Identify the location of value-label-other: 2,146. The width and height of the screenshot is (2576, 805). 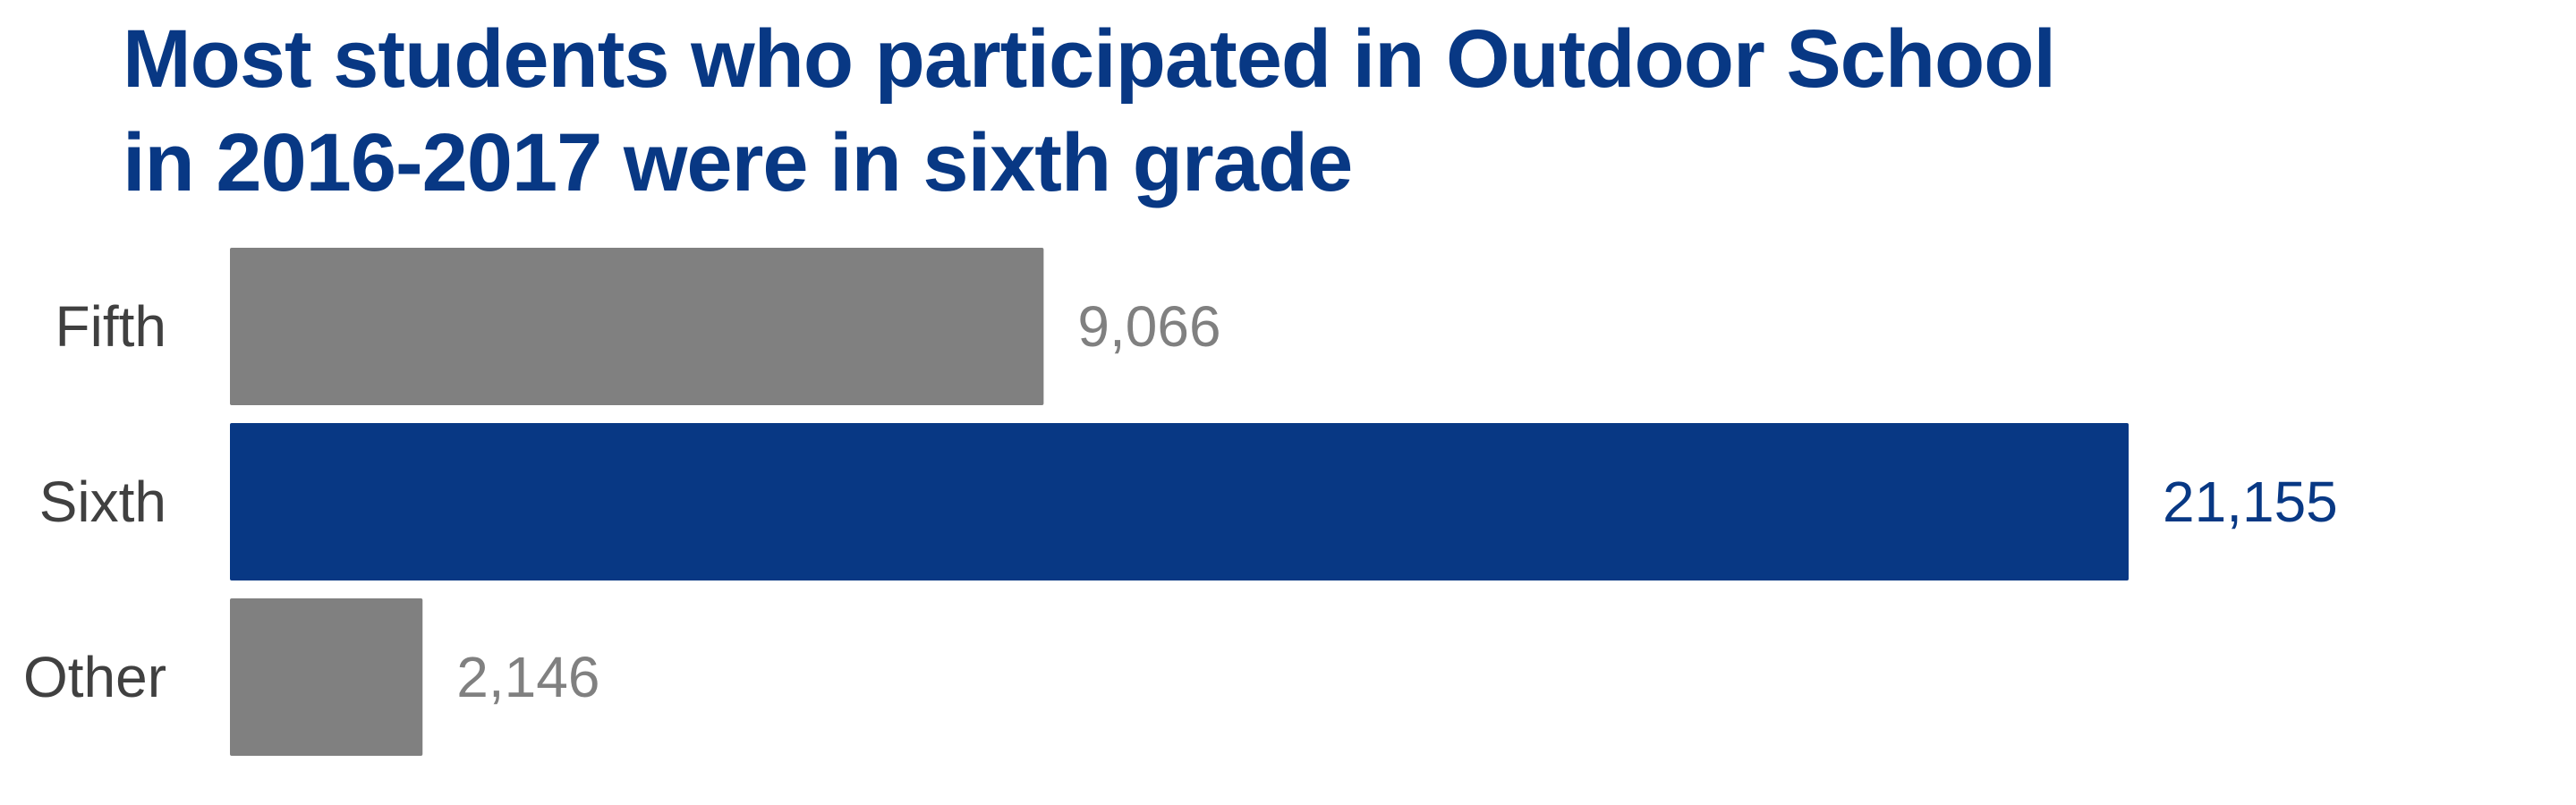
(527, 677).